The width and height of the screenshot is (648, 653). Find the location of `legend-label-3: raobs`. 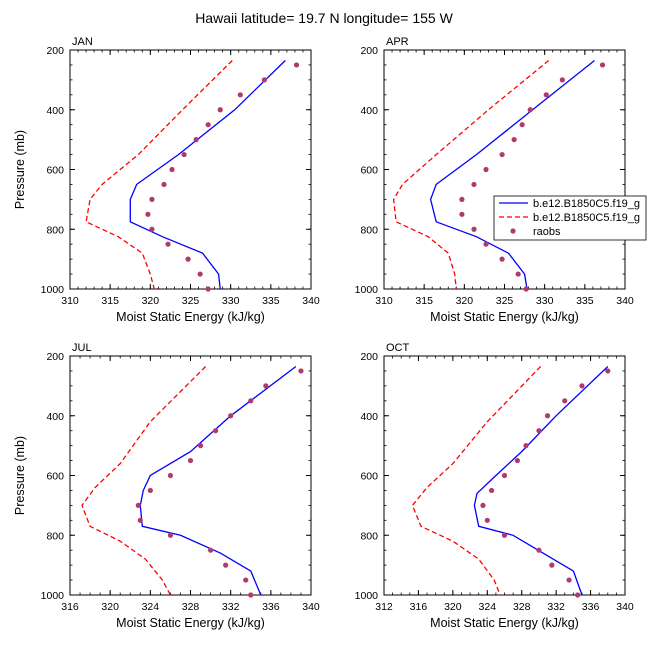

legend-label-3: raobs is located at coordinates (547, 232).